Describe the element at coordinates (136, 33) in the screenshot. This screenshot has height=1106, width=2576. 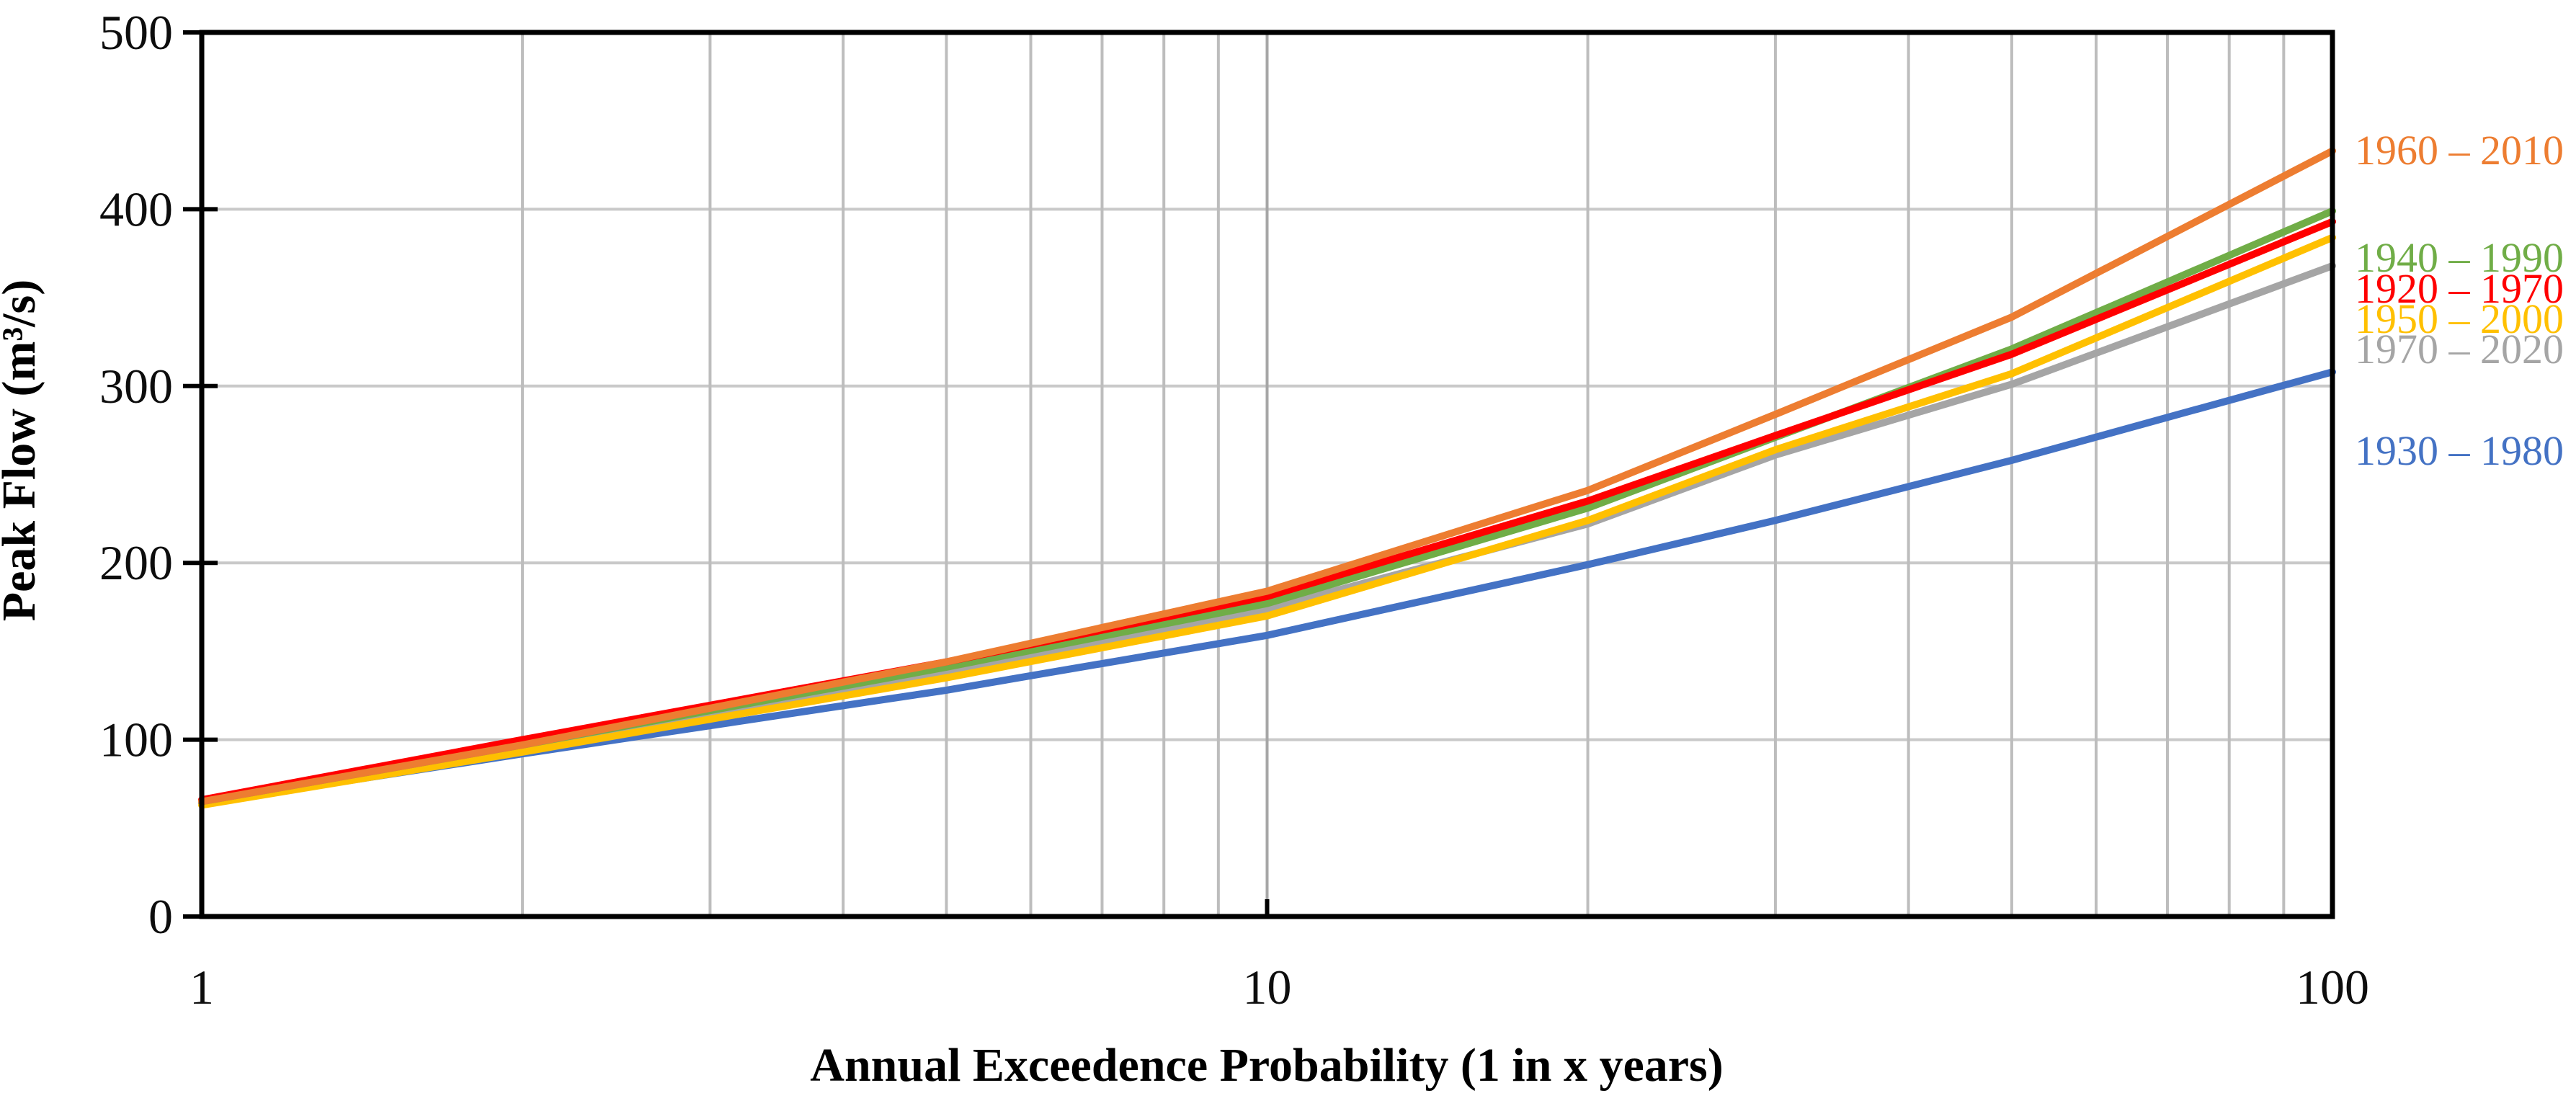
I see `y-tick-label: 500` at that location.